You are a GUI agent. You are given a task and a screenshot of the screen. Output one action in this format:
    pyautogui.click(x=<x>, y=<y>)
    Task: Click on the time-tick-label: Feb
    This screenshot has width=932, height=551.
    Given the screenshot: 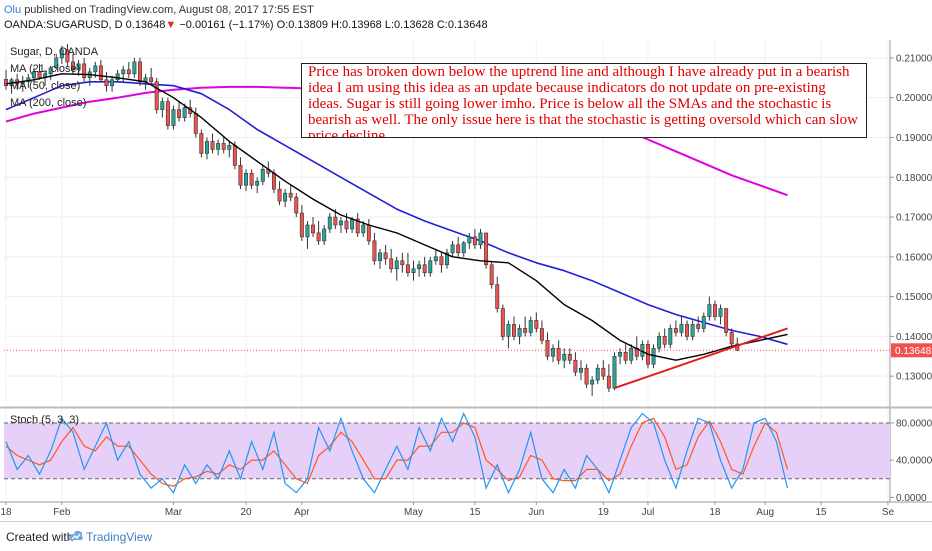 What is the action you would take?
    pyautogui.click(x=62, y=512)
    